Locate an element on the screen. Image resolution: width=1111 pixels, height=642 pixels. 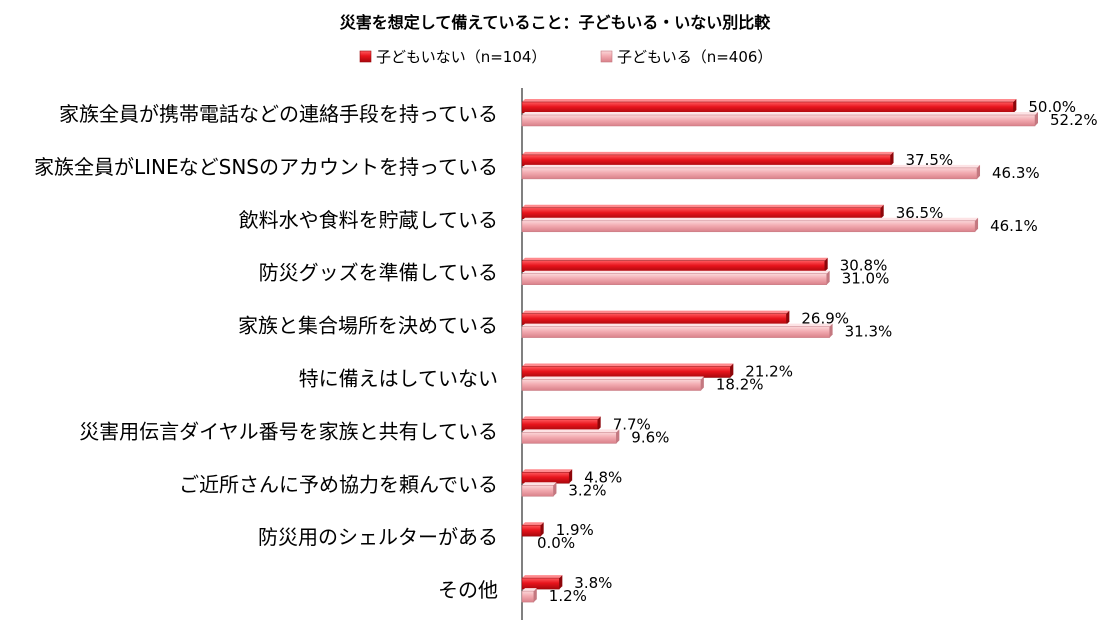
value-label-series-0: 21.2% is located at coordinates (769, 372).